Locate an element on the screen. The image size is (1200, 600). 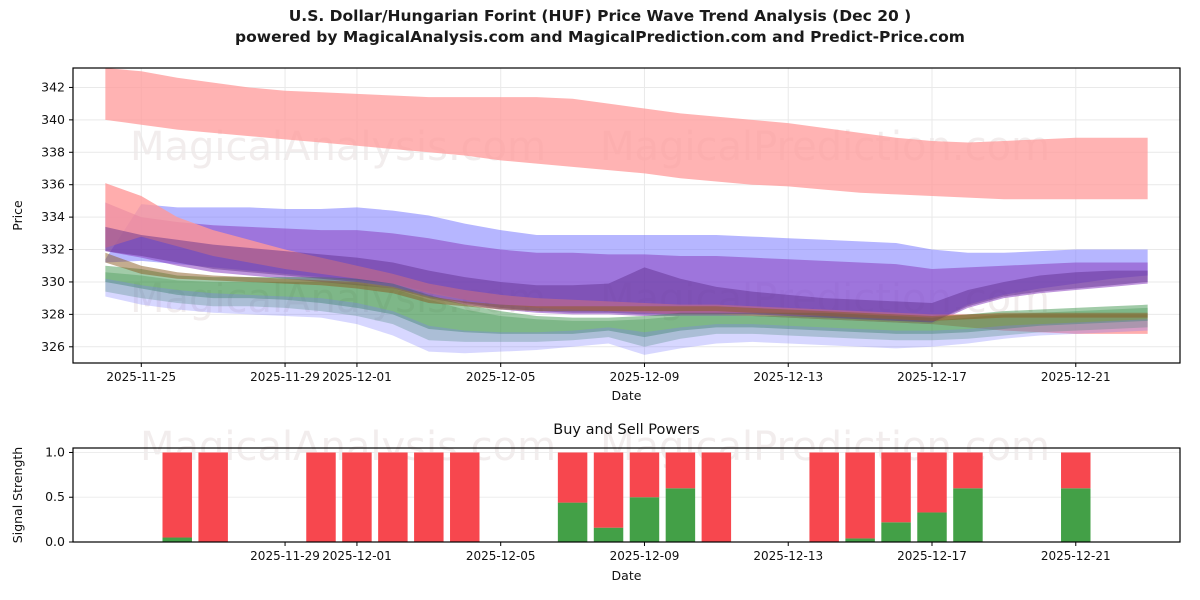
price-ytick-label: 342 is located at coordinates (53, 86).